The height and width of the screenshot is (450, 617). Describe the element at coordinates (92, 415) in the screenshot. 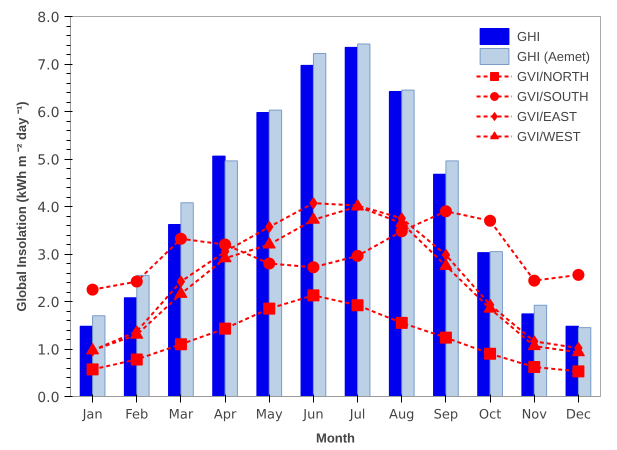

I see `x-tick-label: Jan` at that location.